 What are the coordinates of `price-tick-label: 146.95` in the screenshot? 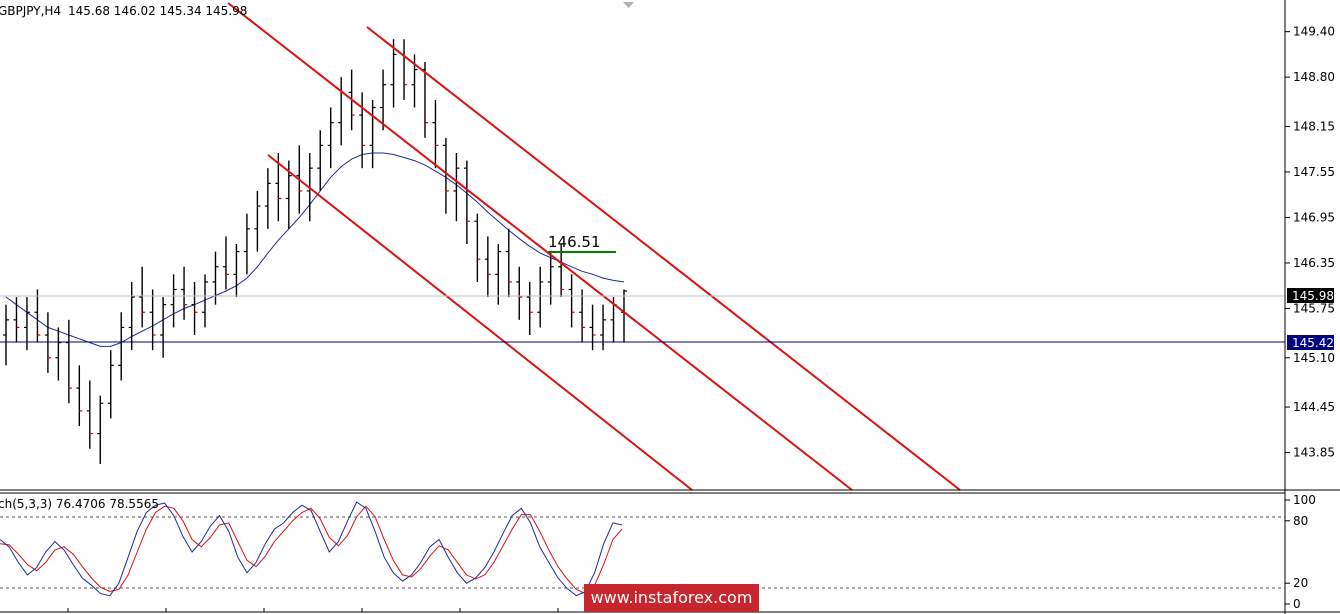 It's located at (1314, 217).